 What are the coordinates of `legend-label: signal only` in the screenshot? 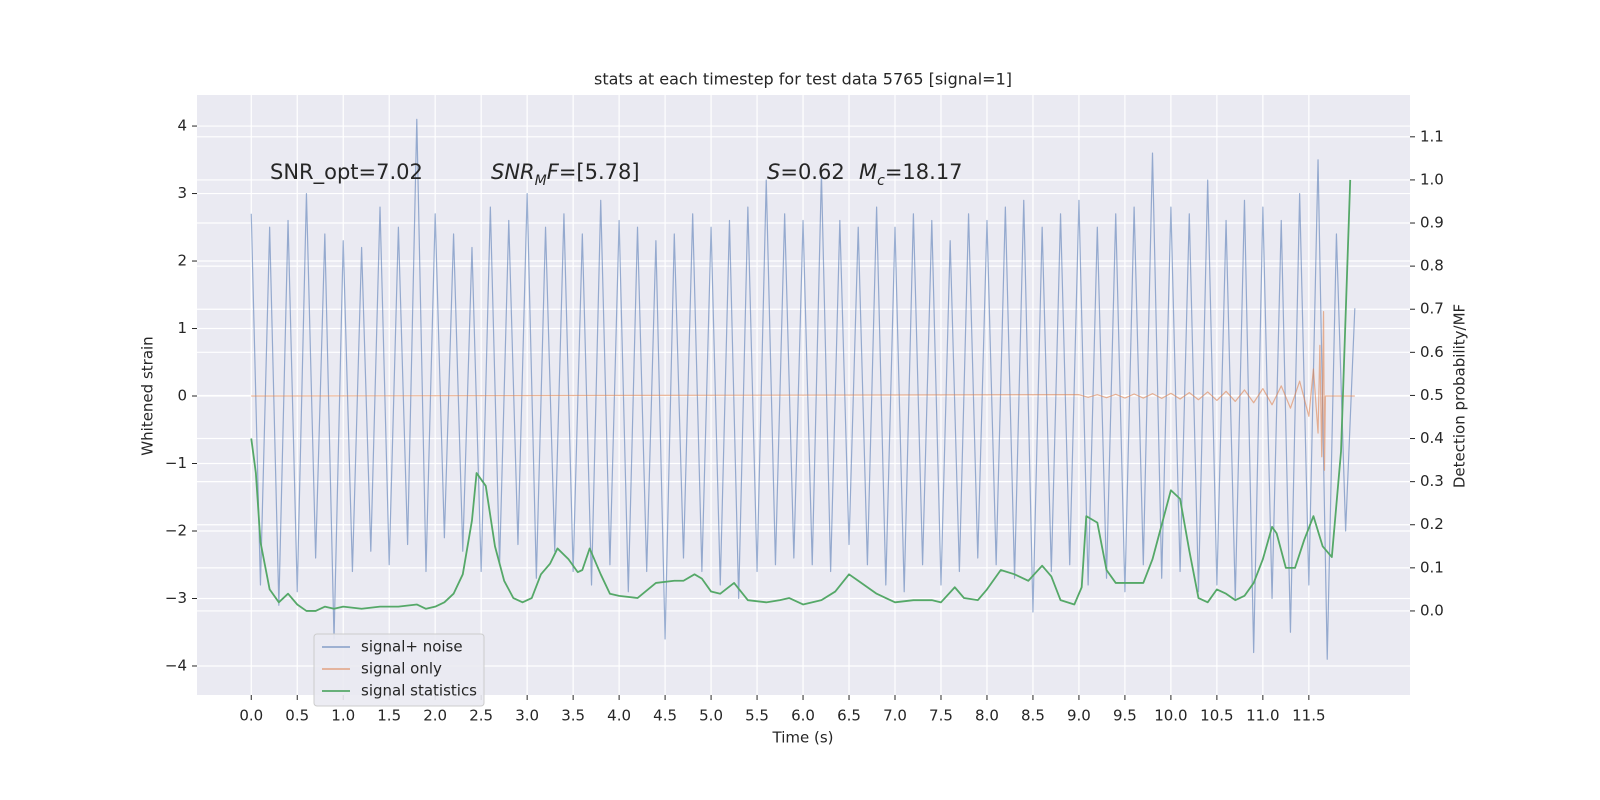 It's located at (401, 669).